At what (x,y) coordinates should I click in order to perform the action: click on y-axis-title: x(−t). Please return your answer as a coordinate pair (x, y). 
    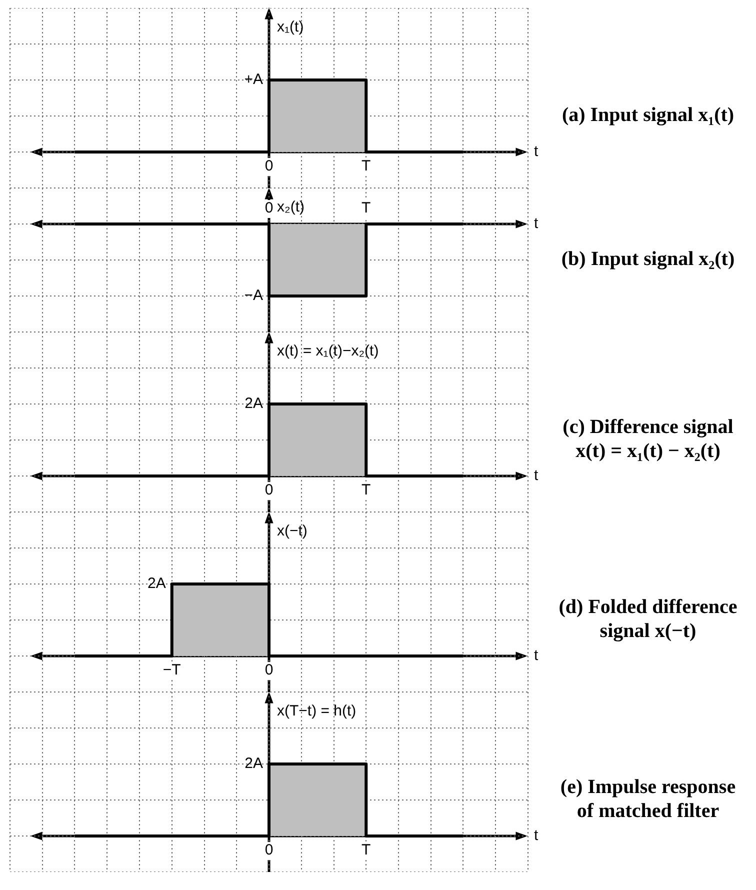
    Looking at the image, I should click on (292, 531).